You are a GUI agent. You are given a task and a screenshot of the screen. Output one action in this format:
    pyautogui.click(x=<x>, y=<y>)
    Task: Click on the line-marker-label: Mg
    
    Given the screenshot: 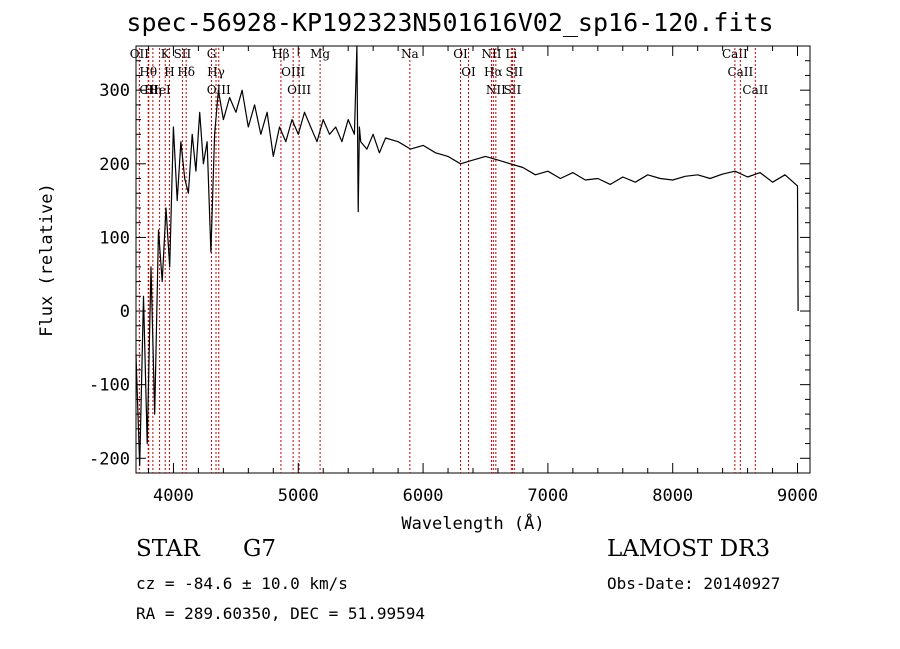 What is the action you would take?
    pyautogui.click(x=320, y=54)
    